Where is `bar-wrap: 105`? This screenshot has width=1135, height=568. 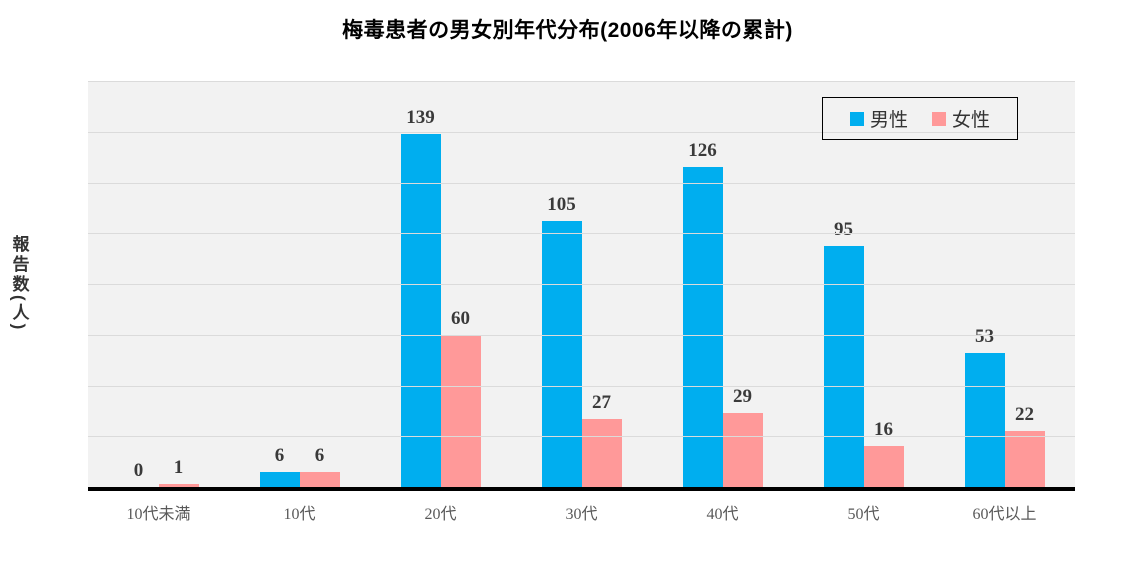 bar-wrap: 105 is located at coordinates (561, 284).